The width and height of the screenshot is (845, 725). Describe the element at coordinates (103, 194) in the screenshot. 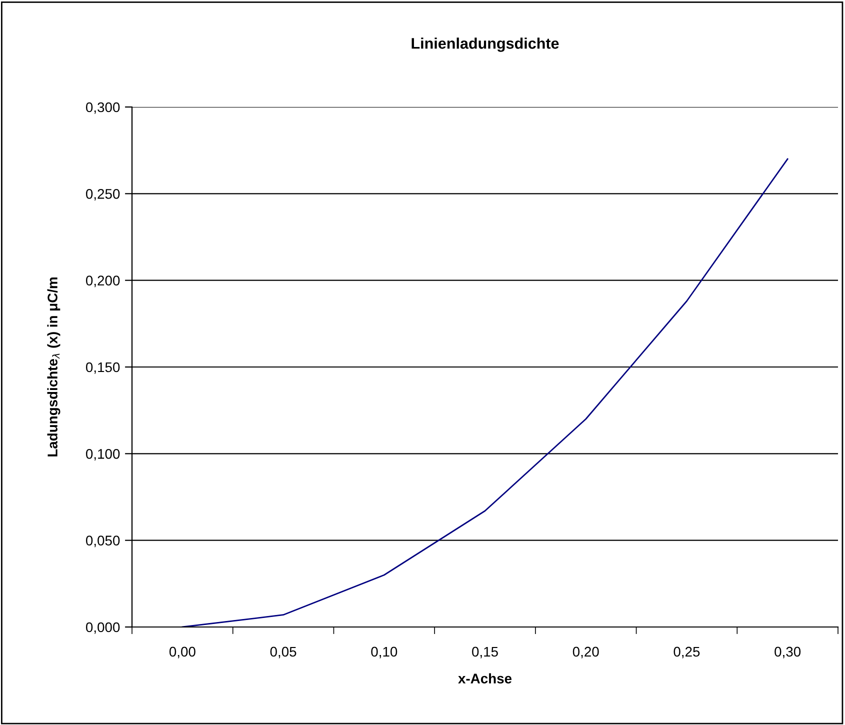

I see `y-tick-label: 0,250` at that location.